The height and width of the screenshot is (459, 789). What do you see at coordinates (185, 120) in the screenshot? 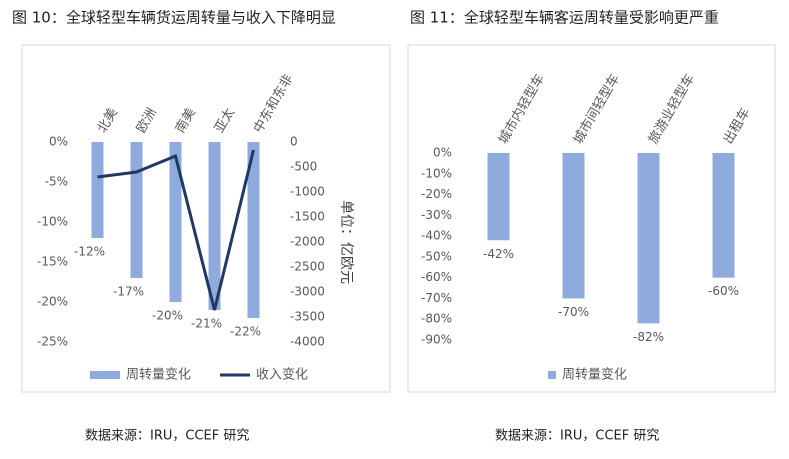
I see `x-tick-label: 南美` at bounding box center [185, 120].